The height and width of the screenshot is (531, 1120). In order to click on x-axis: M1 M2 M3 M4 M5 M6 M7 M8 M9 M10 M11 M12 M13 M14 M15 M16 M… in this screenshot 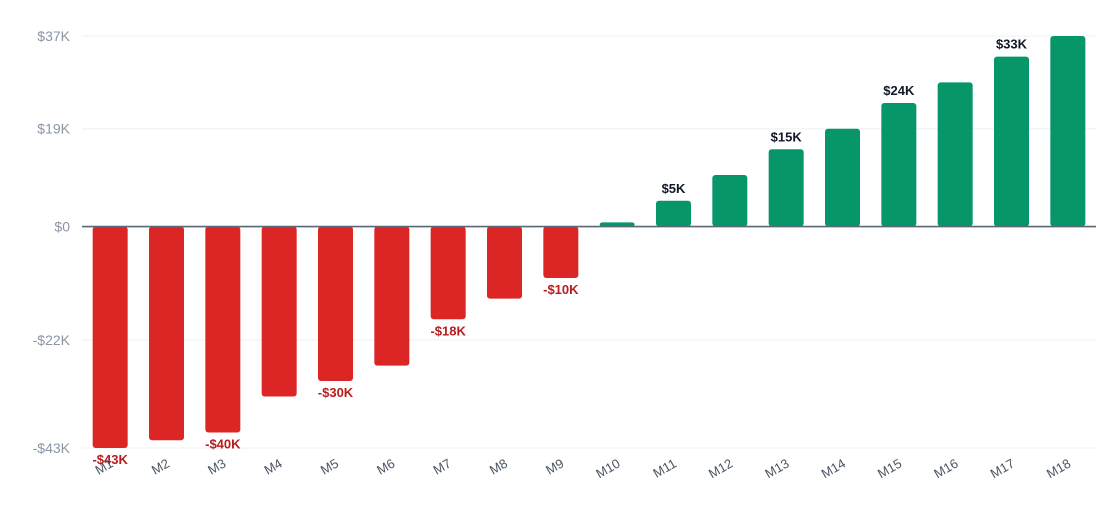, I will do `click(583, 469)`.